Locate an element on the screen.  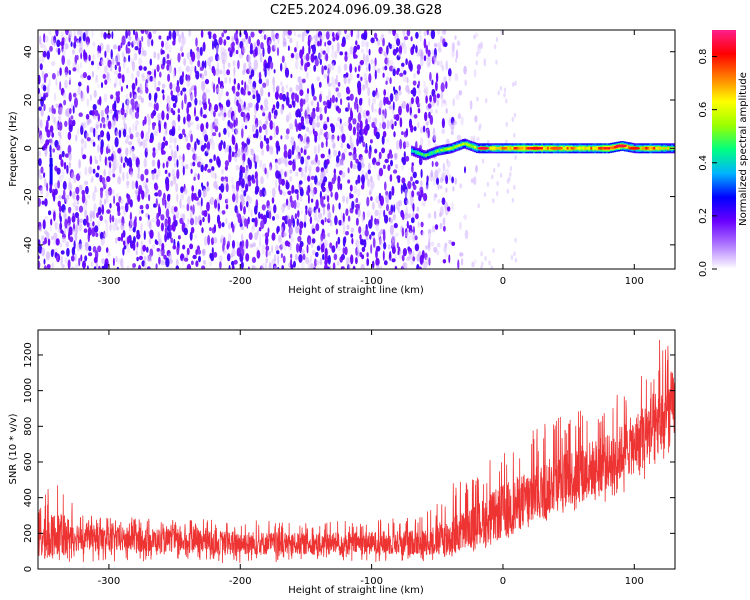
spectrogram-x-tick-label: -300 is located at coordinates (109, 281).